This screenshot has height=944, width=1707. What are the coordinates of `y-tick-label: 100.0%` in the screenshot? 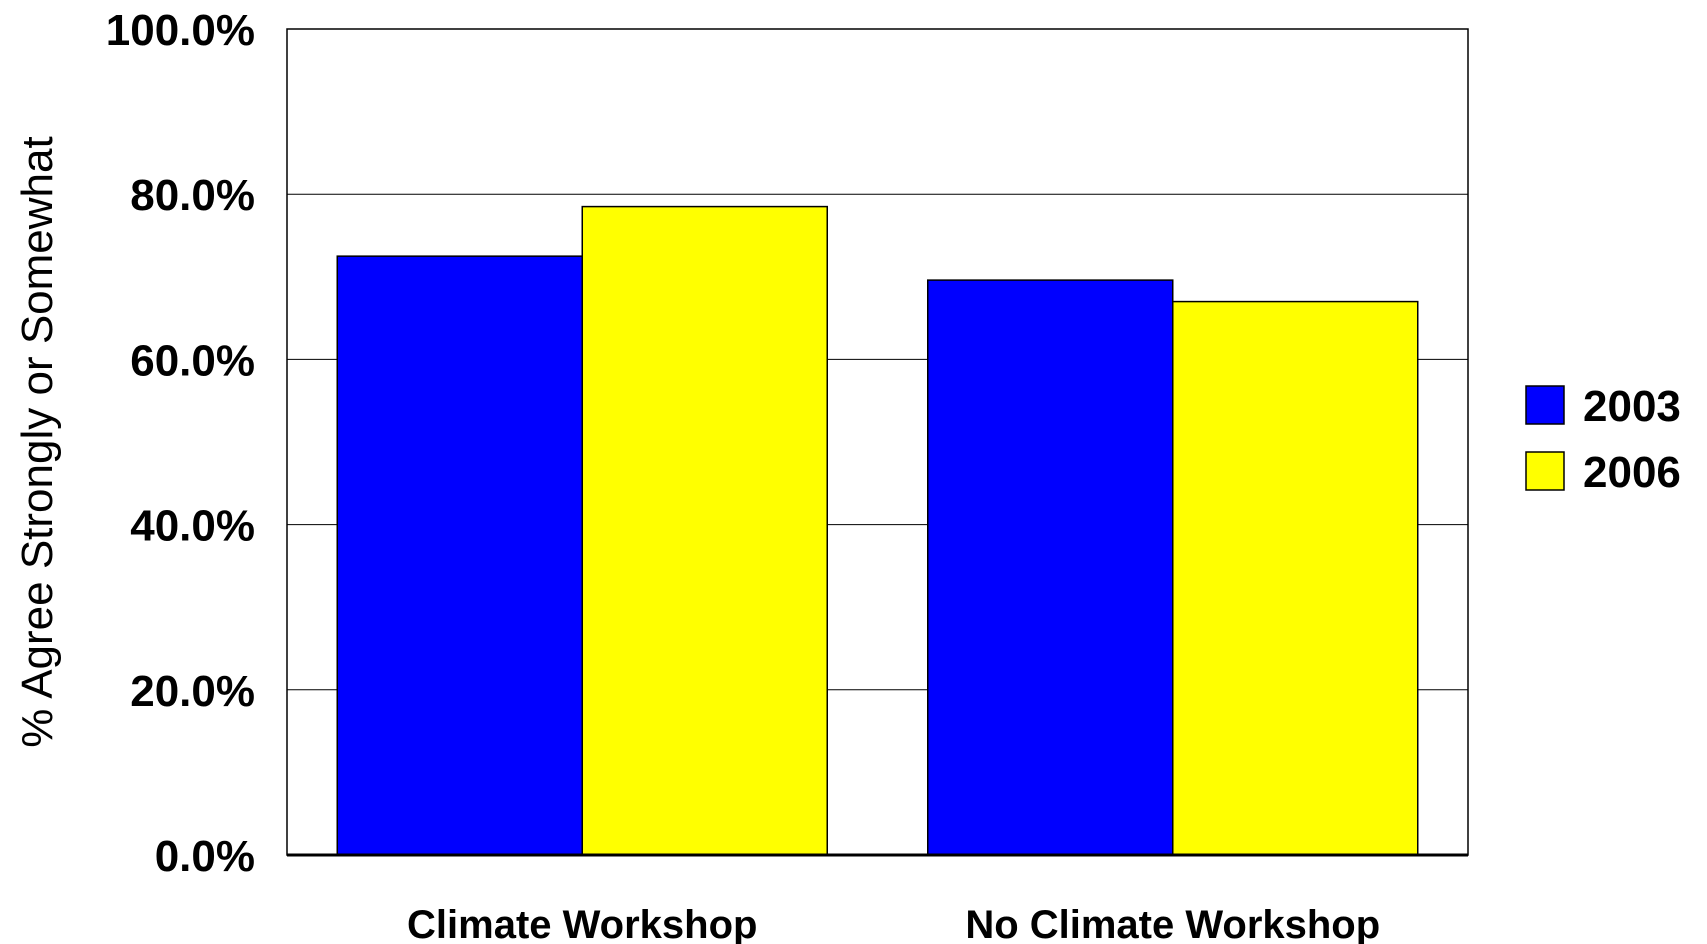 It's located at (180, 30).